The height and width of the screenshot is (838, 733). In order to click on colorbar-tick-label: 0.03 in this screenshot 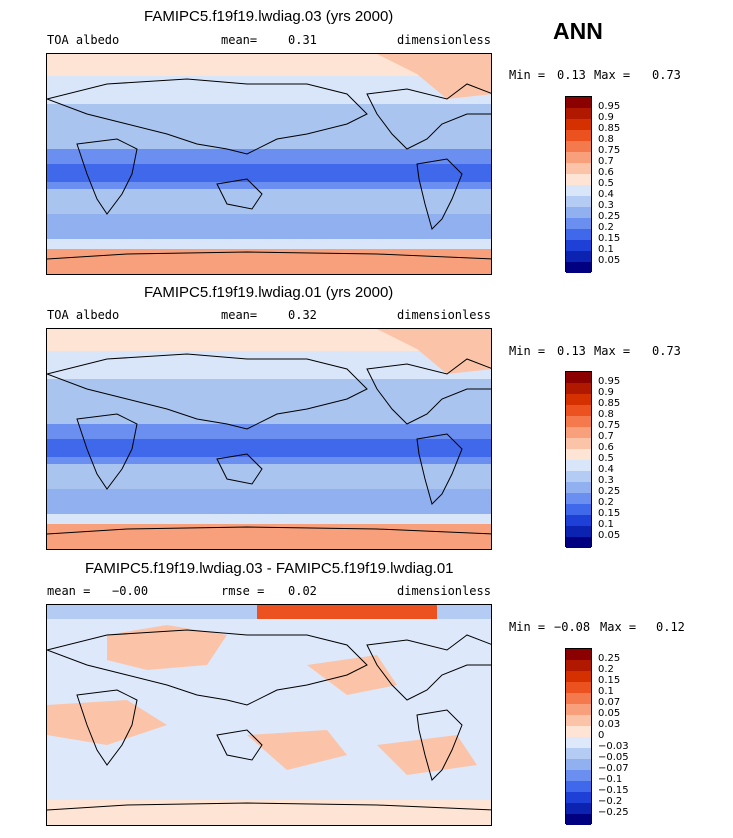, I will do `click(609, 724)`.